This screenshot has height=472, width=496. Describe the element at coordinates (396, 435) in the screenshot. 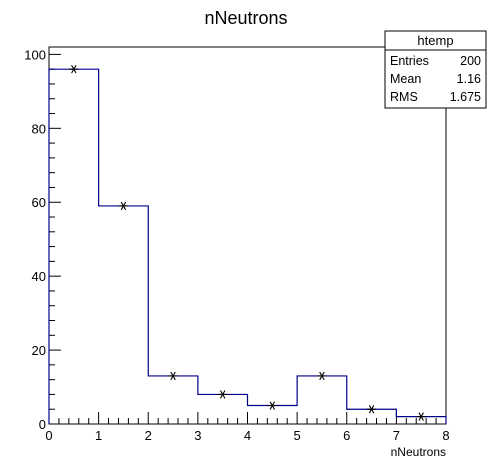

I see `x-tick-label: 7` at that location.